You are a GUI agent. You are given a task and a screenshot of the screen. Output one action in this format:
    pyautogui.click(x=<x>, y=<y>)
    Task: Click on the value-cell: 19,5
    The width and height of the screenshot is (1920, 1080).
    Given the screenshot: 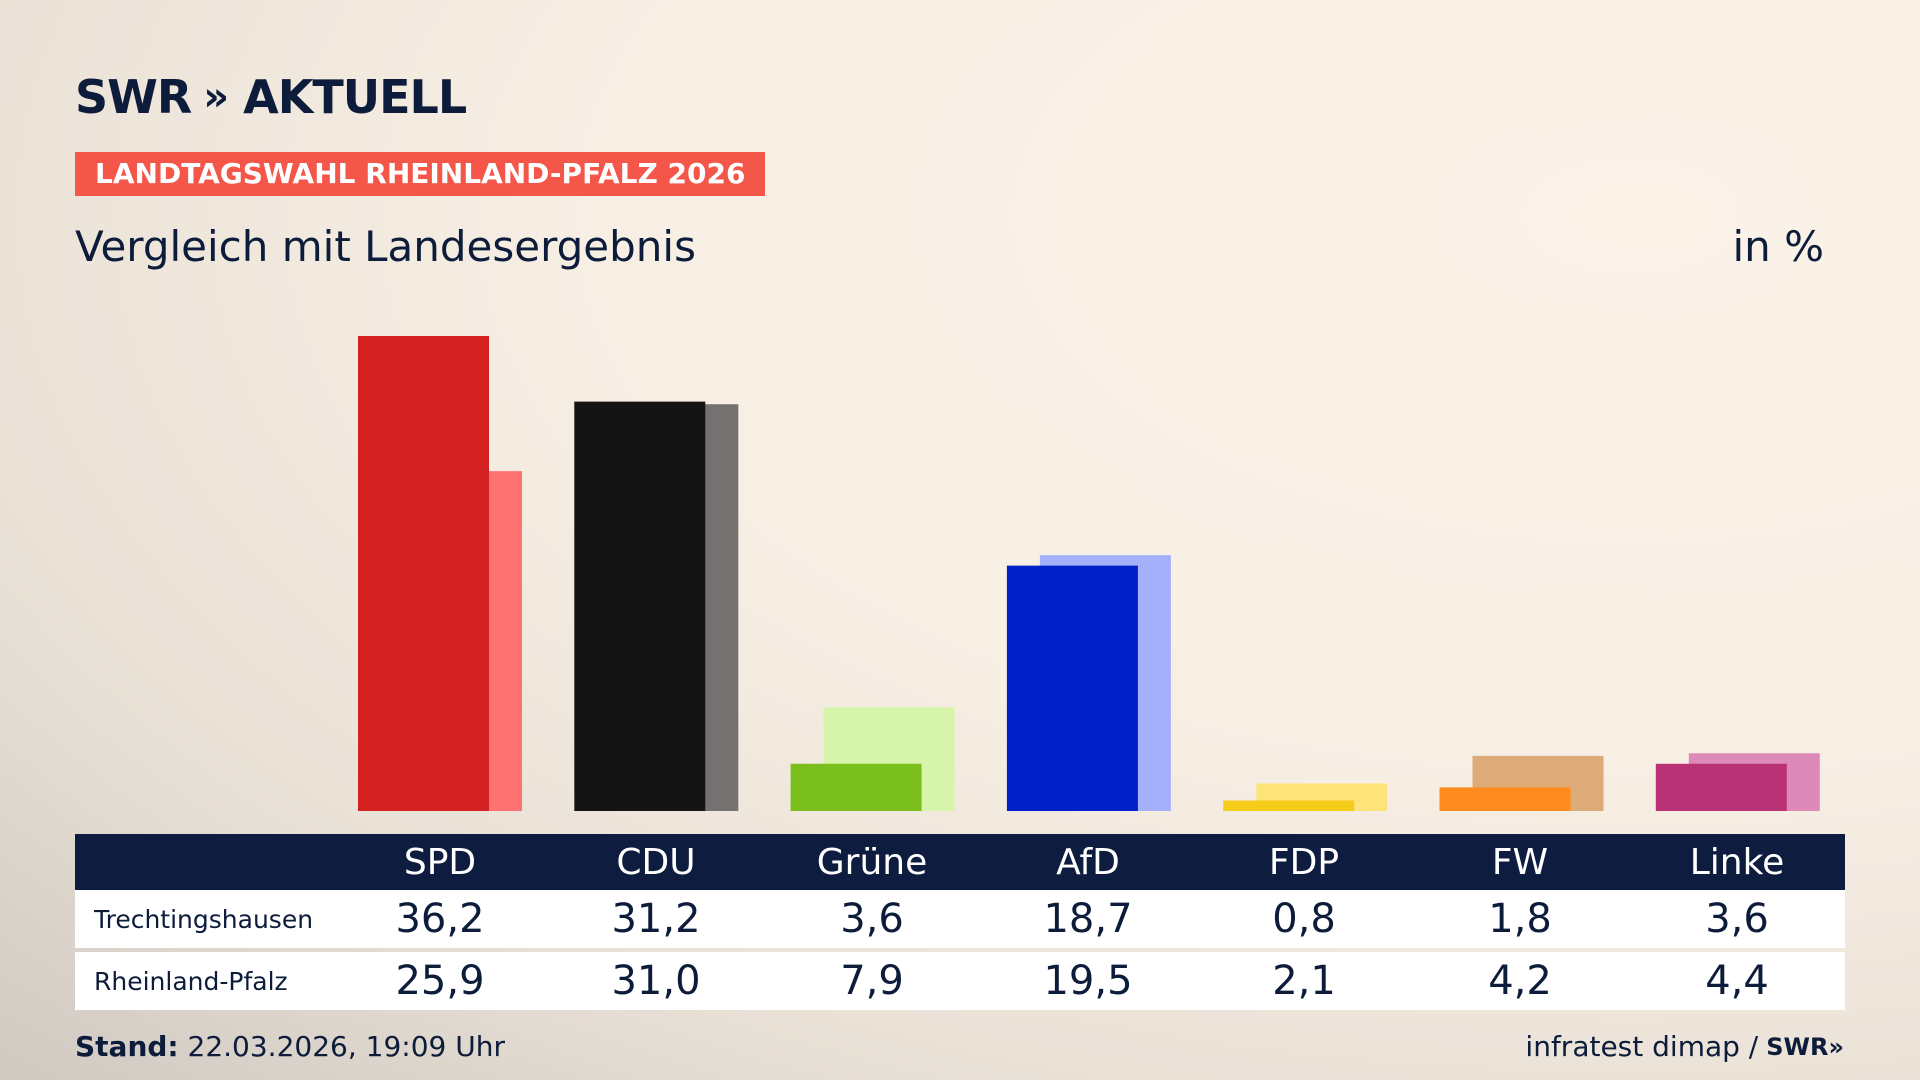 What is the action you would take?
    pyautogui.click(x=1088, y=981)
    